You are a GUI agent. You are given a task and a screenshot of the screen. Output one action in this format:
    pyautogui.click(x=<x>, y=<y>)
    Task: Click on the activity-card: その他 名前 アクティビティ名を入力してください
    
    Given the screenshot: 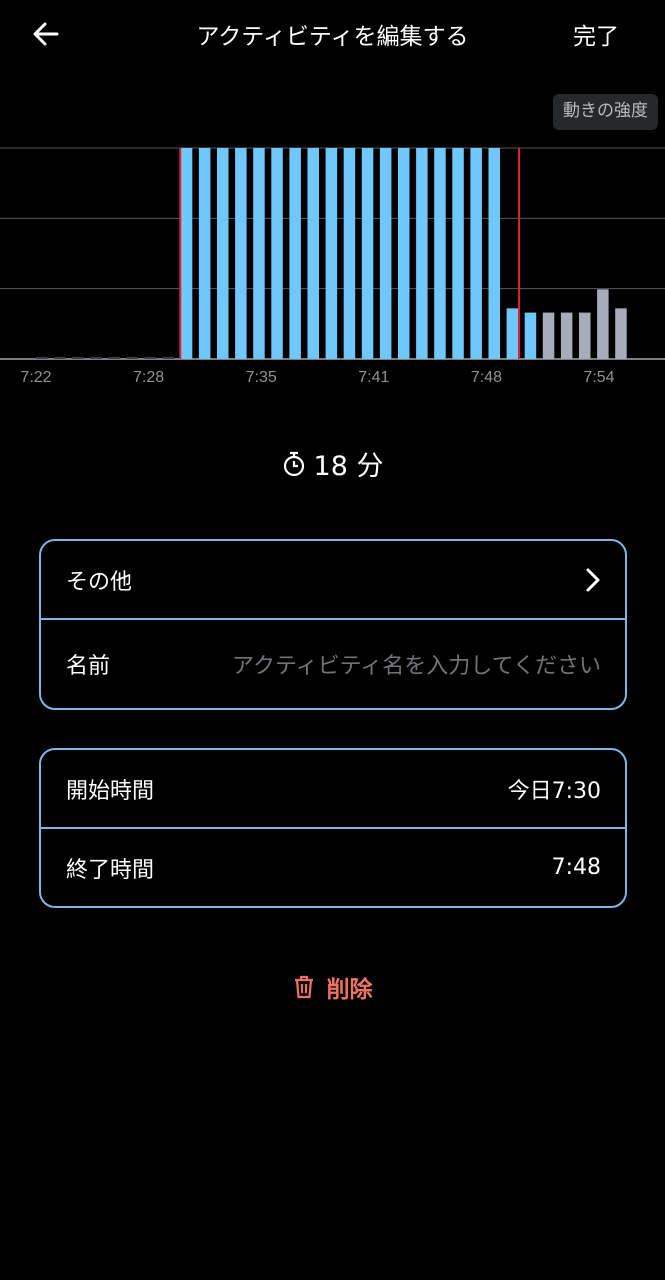 What is the action you would take?
    pyautogui.click(x=333, y=624)
    